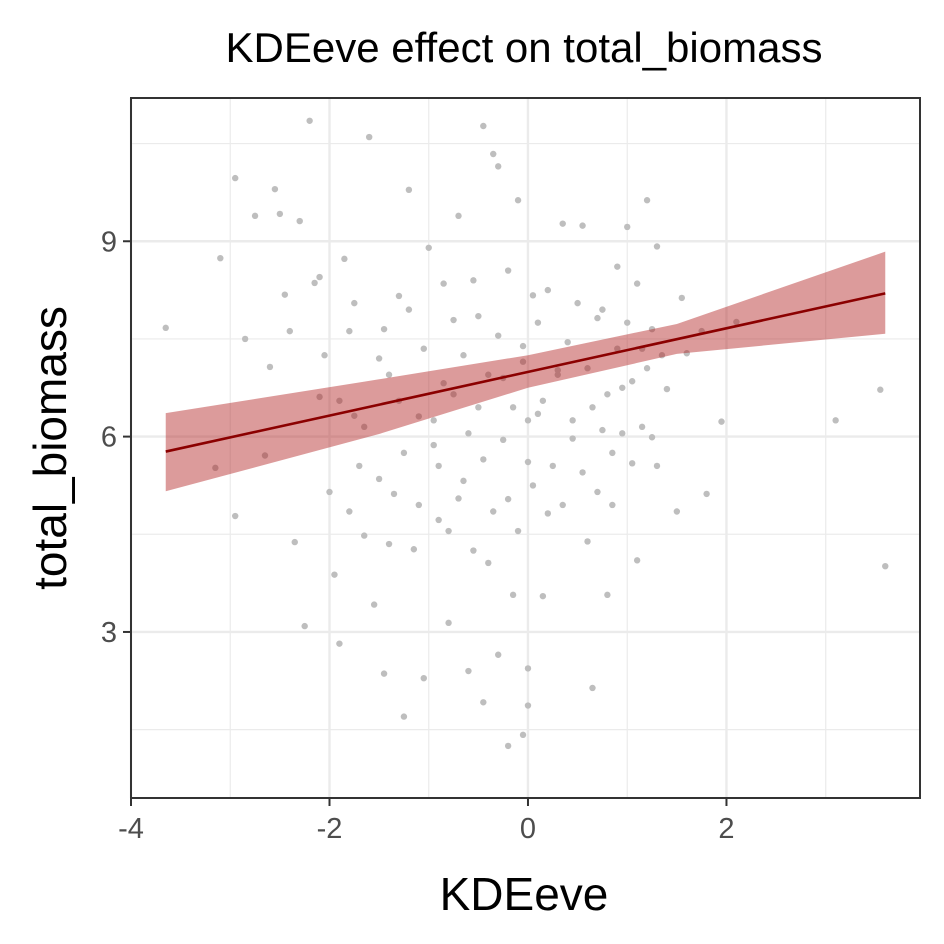 The image size is (944, 944). What do you see at coordinates (330, 829) in the screenshot?
I see `x-tick-label: -2` at bounding box center [330, 829].